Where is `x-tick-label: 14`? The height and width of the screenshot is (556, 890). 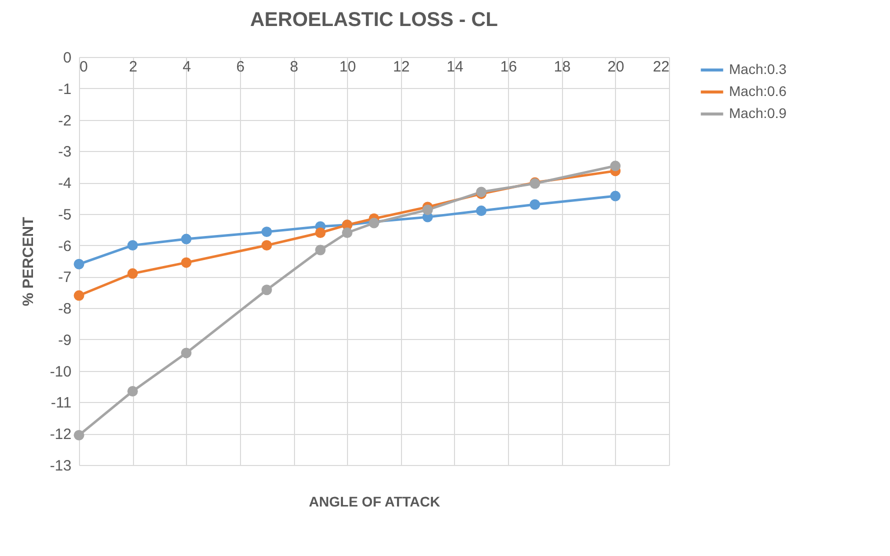 x-tick-label: 14 is located at coordinates (455, 67).